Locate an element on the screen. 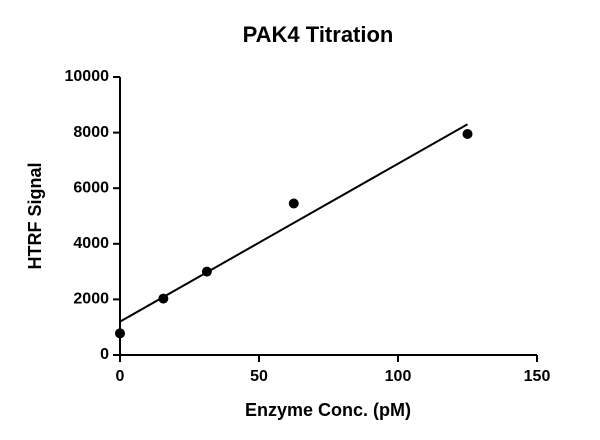  y-tick-label: 2000 is located at coordinates (91, 299).